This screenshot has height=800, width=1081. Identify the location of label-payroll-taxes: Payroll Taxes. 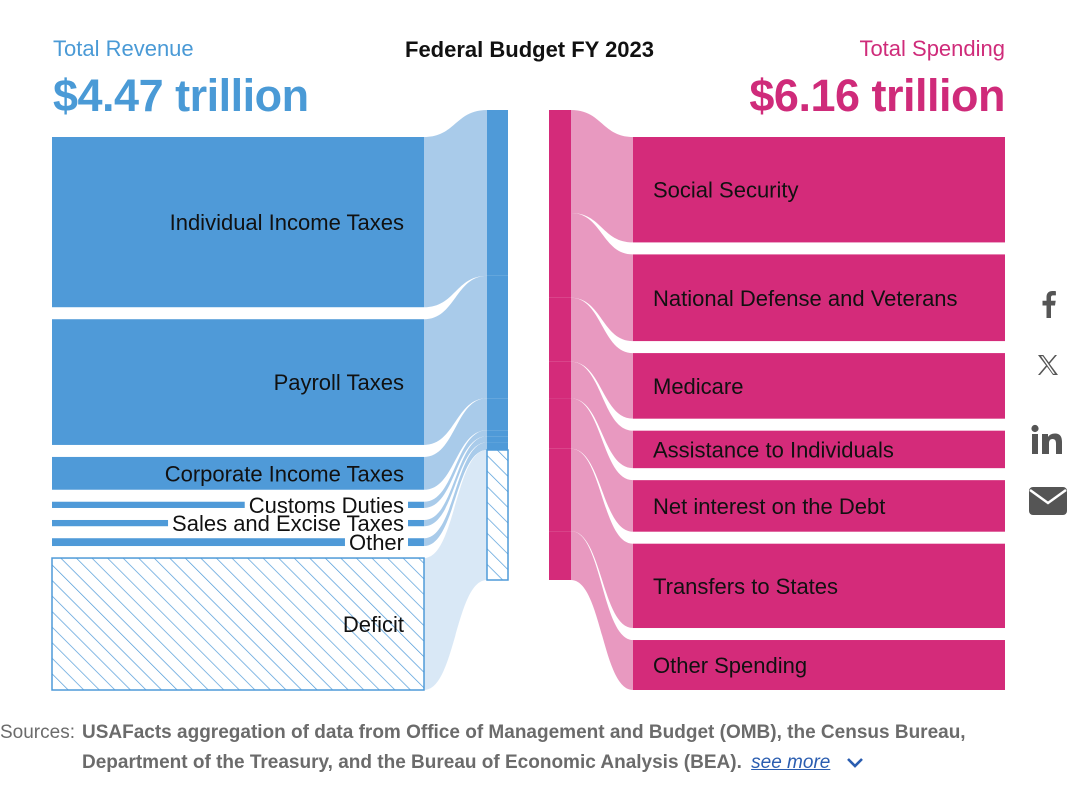
(339, 382).